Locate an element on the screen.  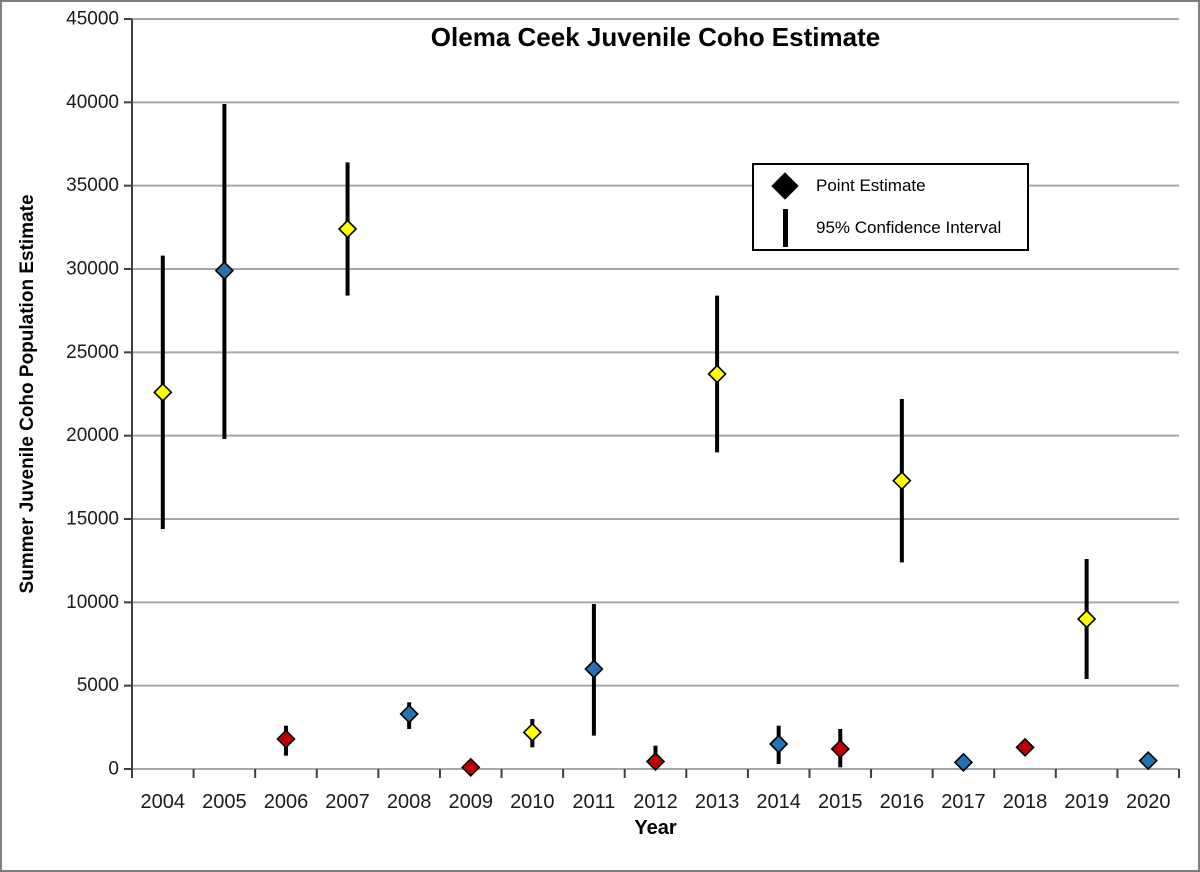
x-tick-label: 2017 is located at coordinates (963, 802).